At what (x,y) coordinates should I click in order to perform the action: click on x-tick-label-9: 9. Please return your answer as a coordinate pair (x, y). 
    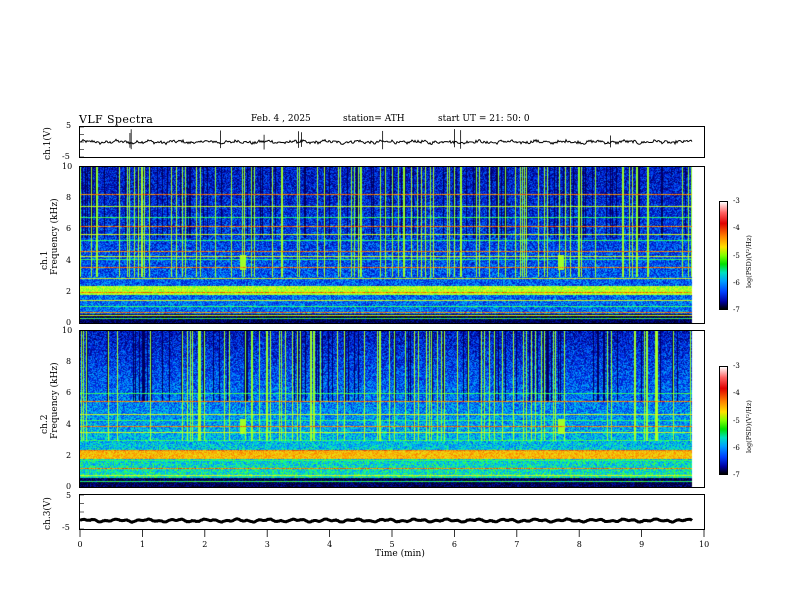
    Looking at the image, I should click on (642, 544).